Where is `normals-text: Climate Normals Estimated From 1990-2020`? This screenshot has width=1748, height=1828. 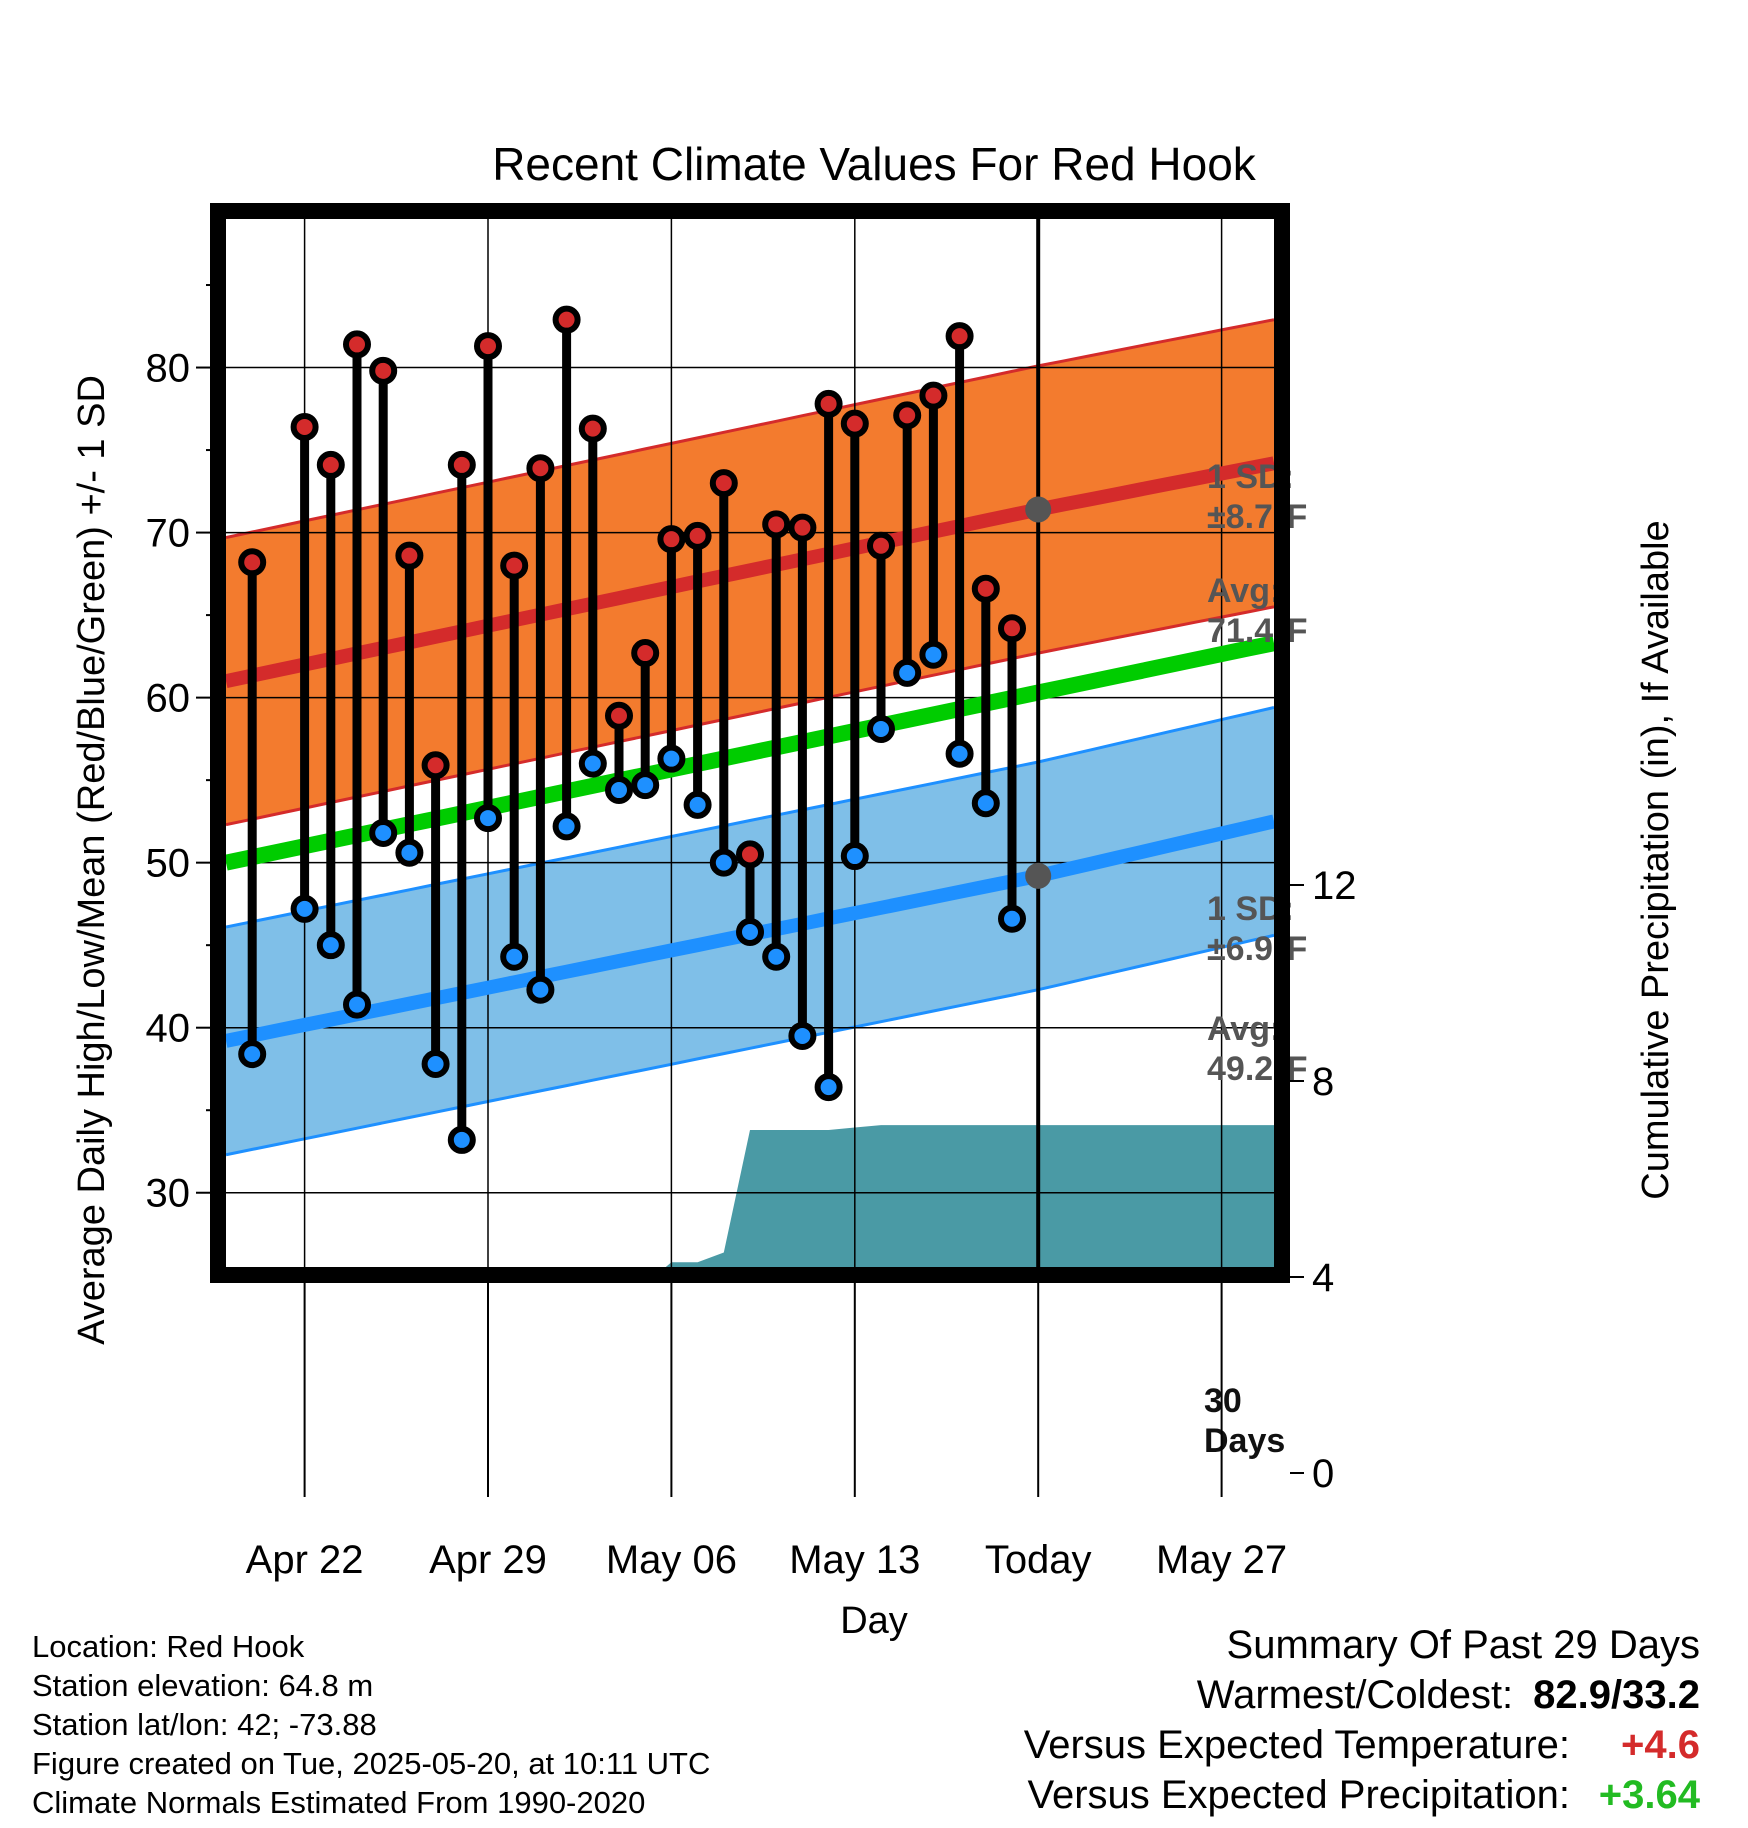
normals-text: Climate Normals Estimated From 1990-2020 is located at coordinates (339, 1802).